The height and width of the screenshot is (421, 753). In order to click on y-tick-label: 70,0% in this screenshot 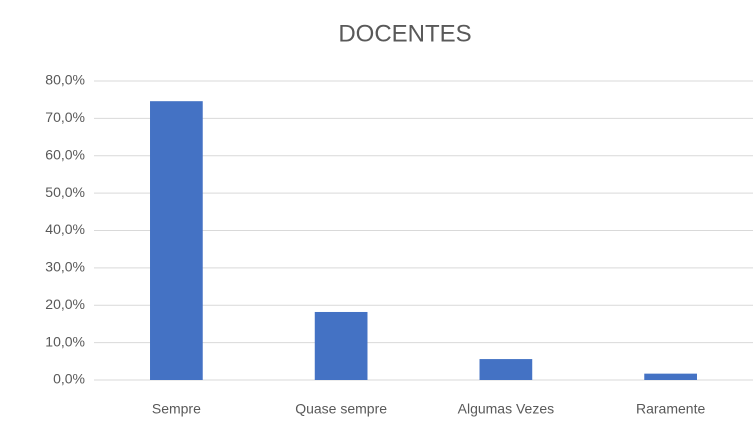, I will do `click(65, 117)`.